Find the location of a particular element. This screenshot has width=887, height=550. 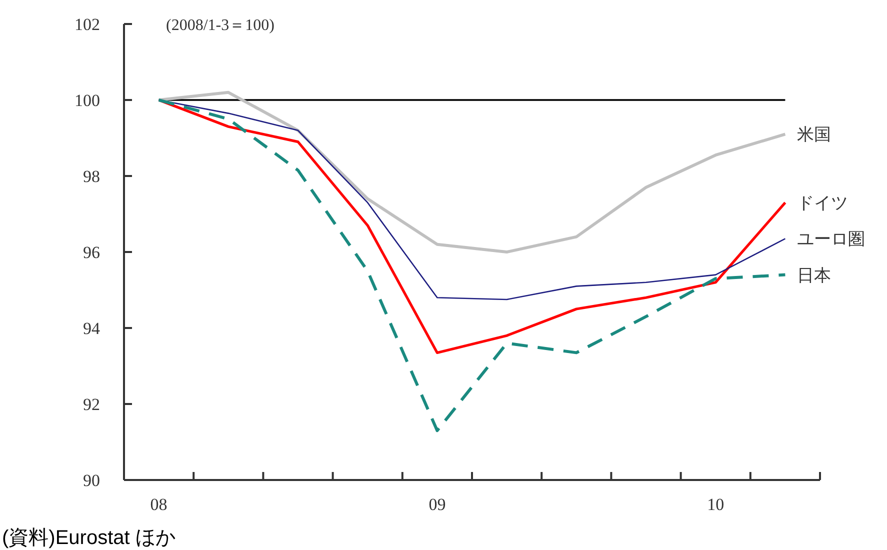

series-label: ドイツ is located at coordinates (822, 203).